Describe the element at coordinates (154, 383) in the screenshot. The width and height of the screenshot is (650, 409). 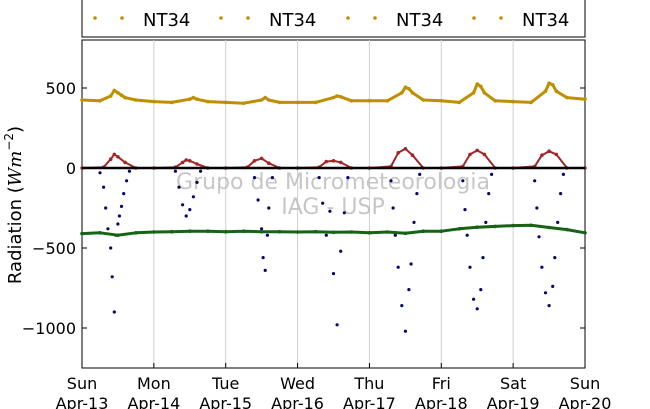
I see `x-tick-day-1: Mon` at that location.